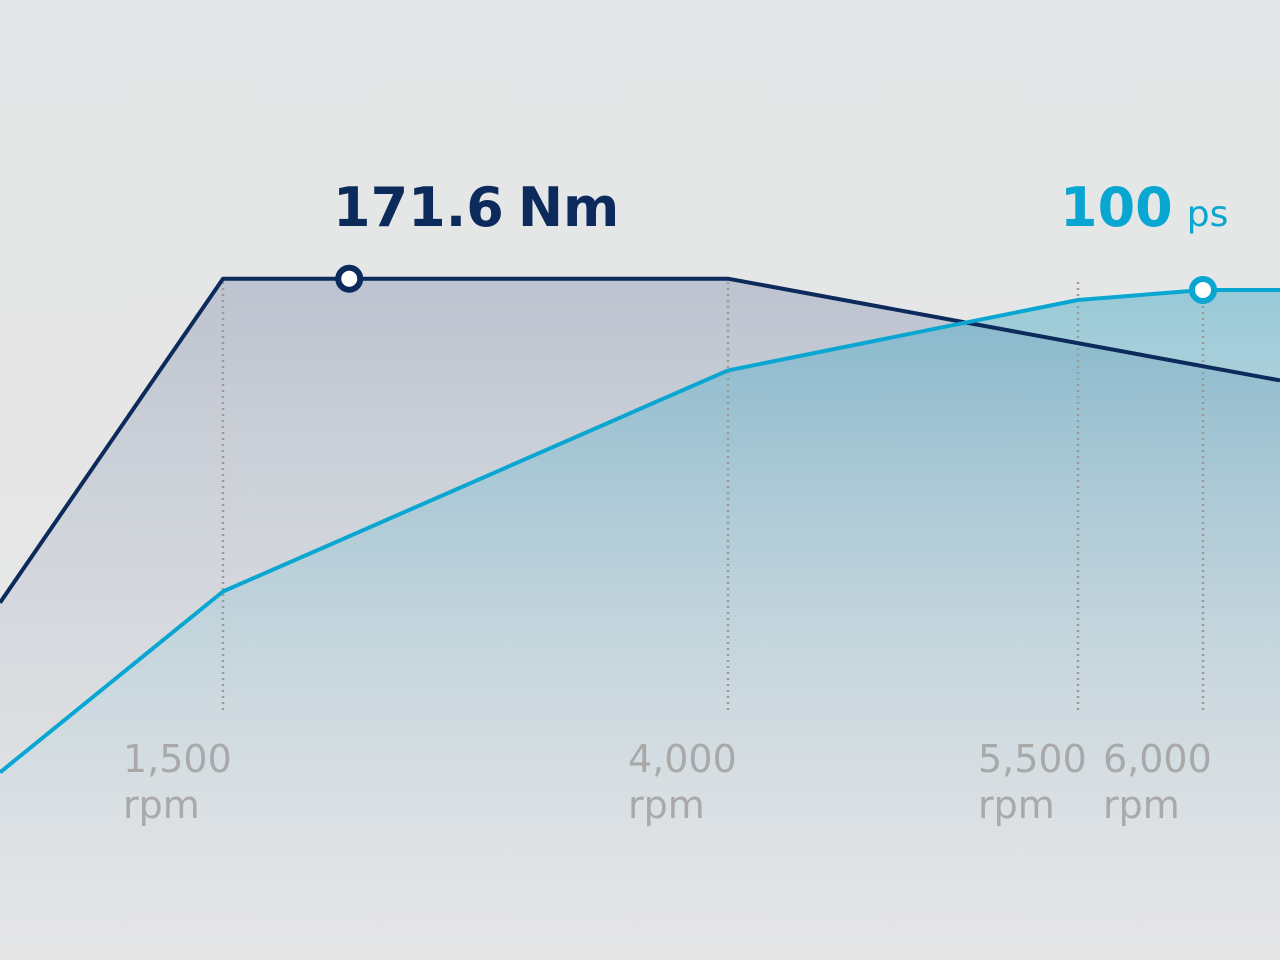 The height and width of the screenshot is (960, 1280). I want to click on peak-unit: ps, so click(1208, 214).